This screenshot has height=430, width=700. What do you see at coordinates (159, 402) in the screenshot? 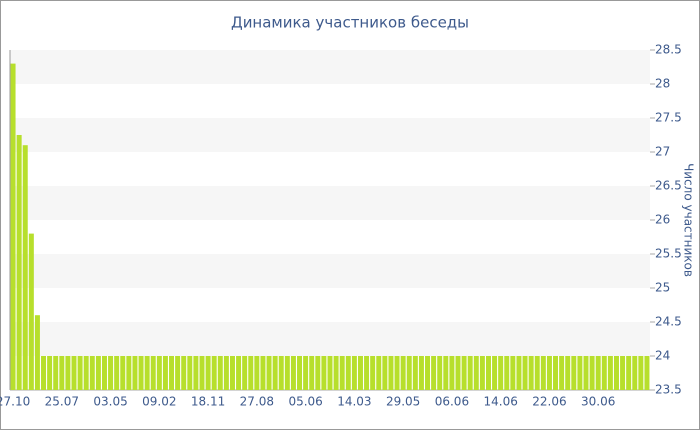
I see `x-tick-label: 09.02` at bounding box center [159, 402].